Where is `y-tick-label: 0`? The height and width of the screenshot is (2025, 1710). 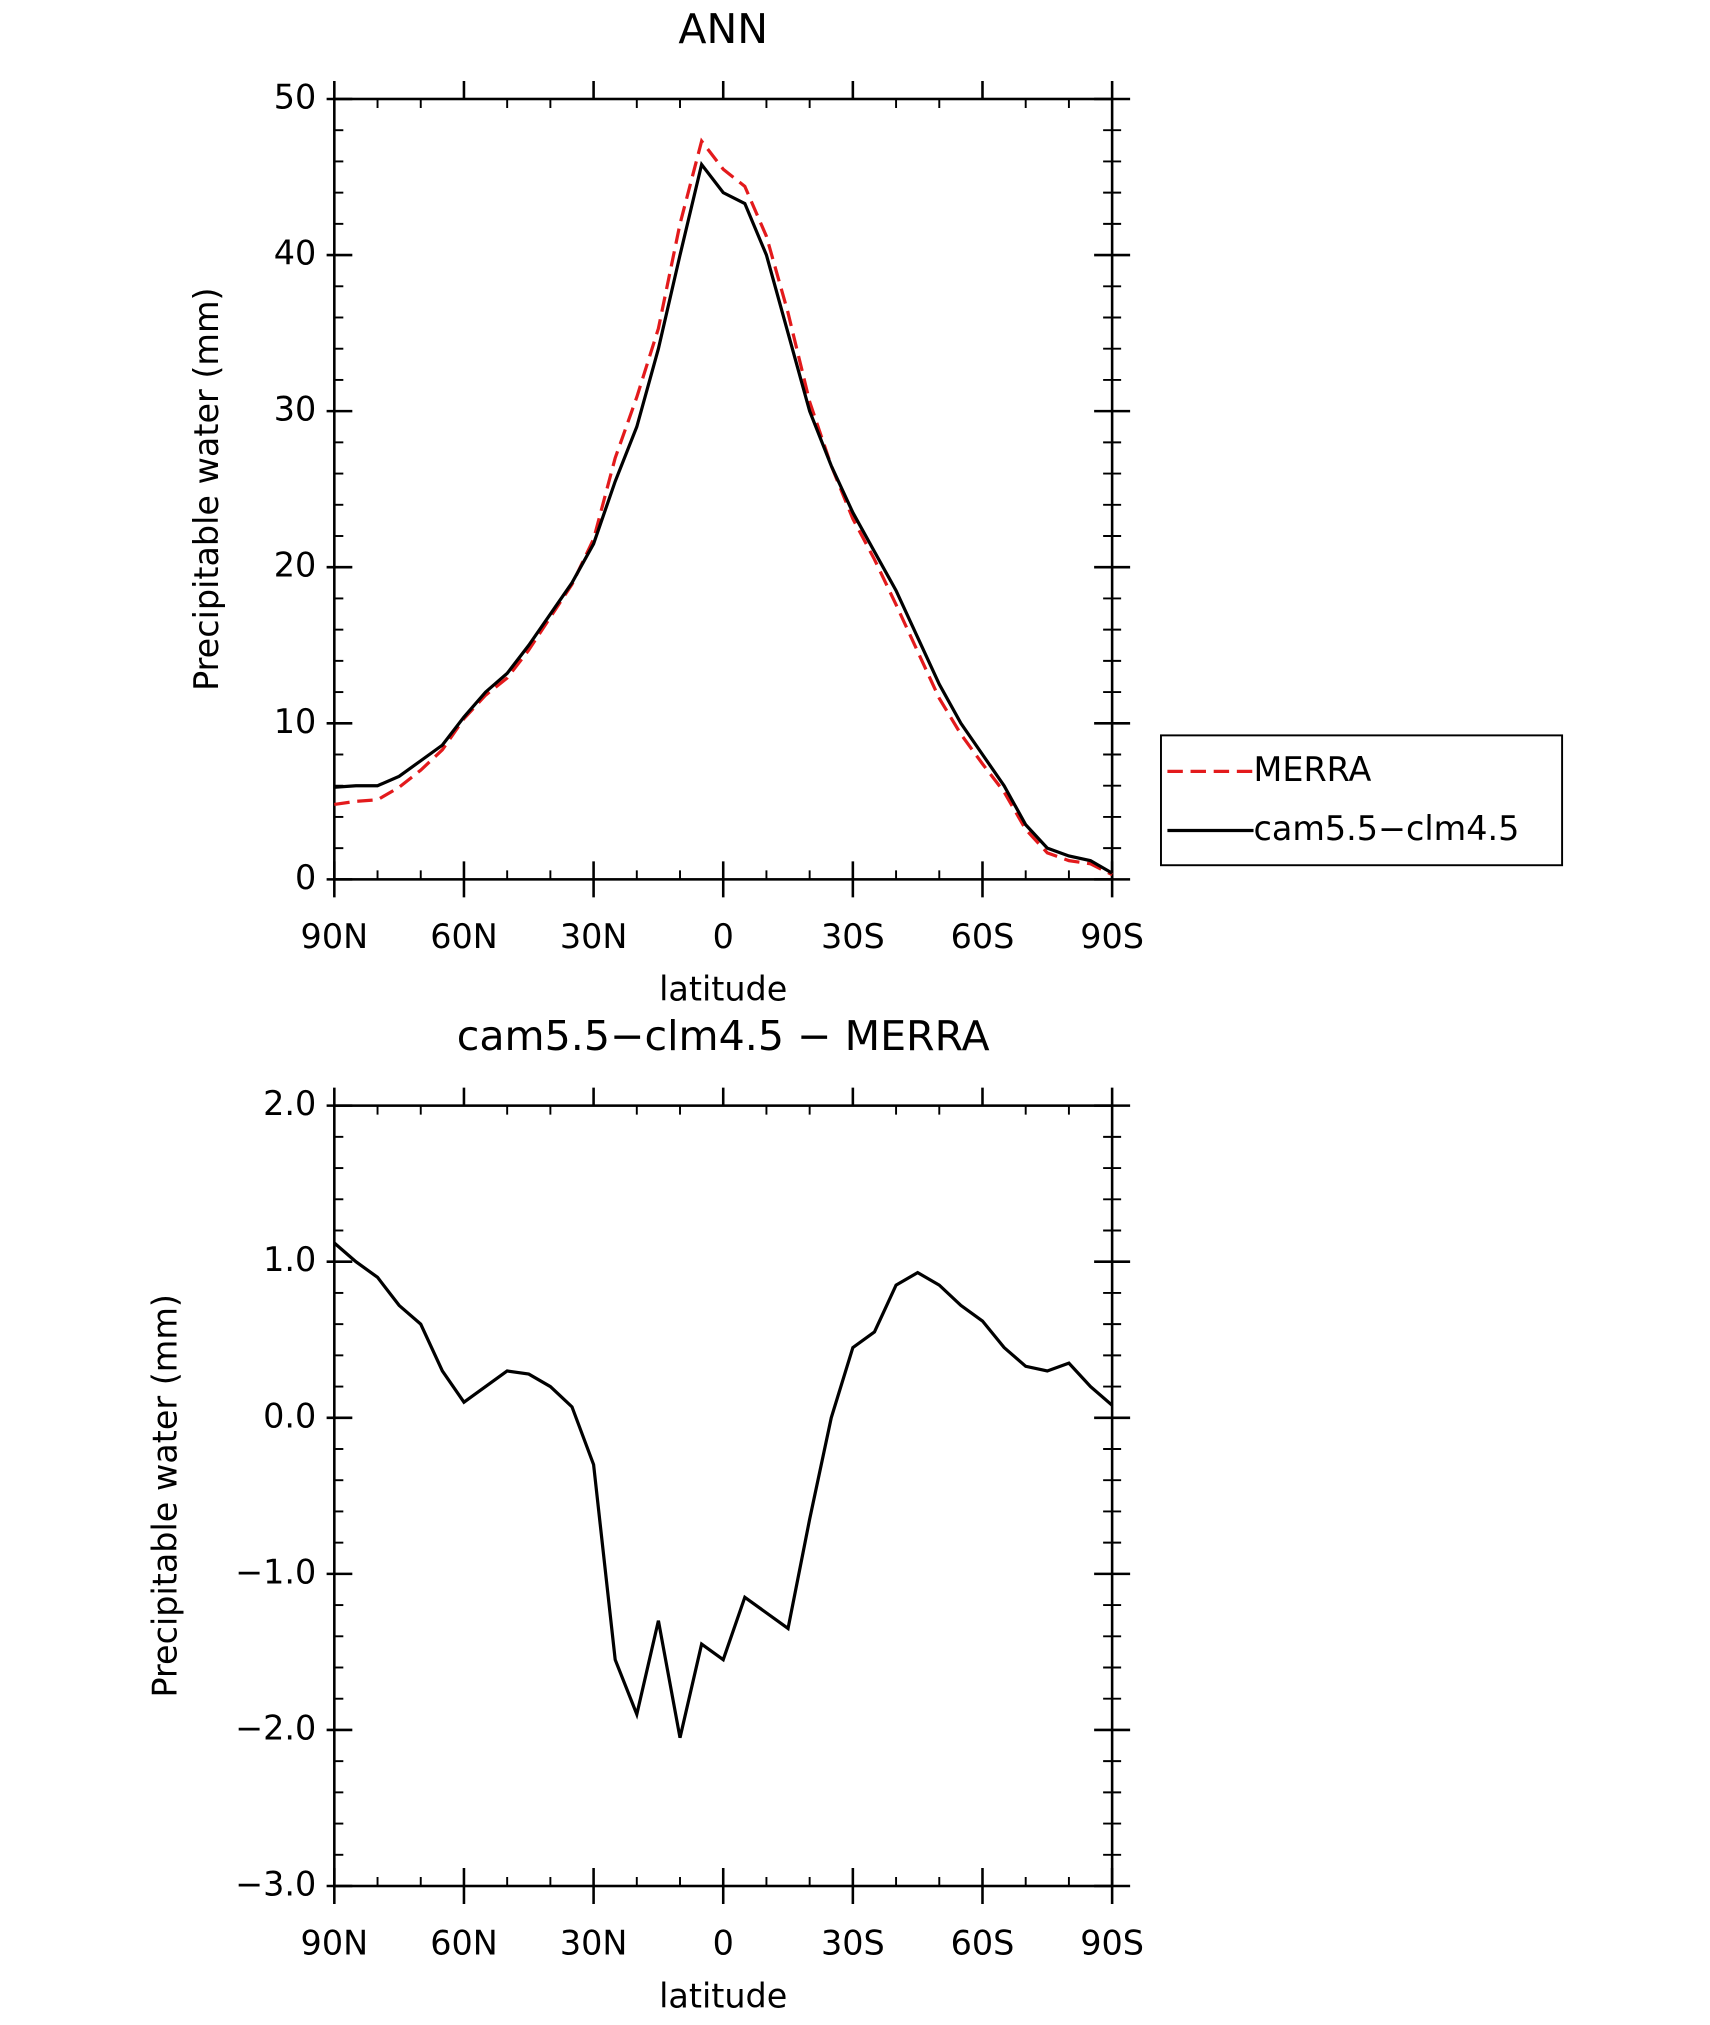 y-tick-label: 0 is located at coordinates (305, 877).